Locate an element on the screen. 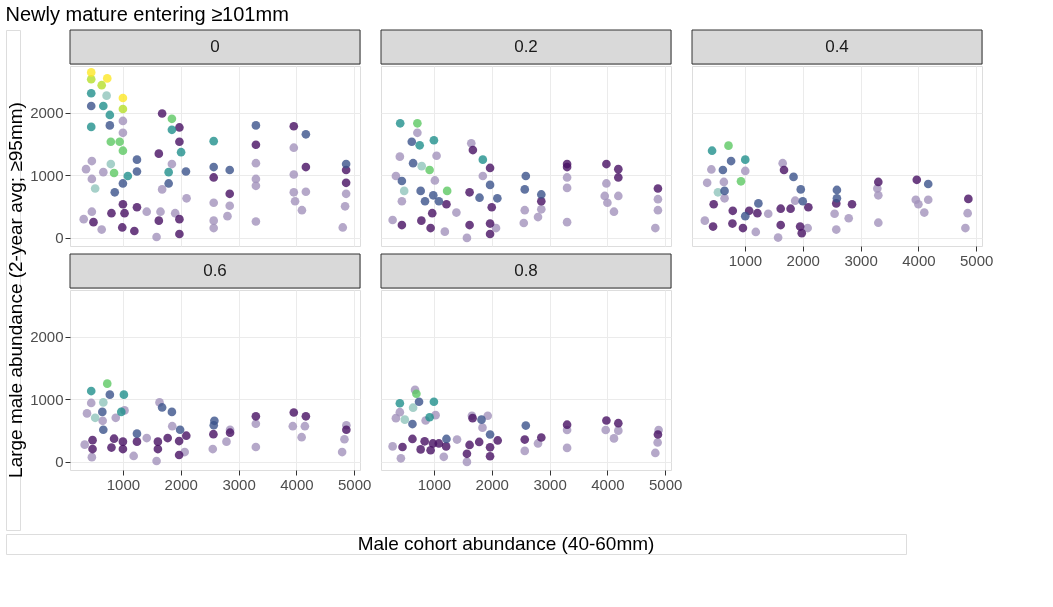 The height and width of the screenshot is (607, 1053). text: Newly mature entering ≥101mm is located at coordinates (147, 14).